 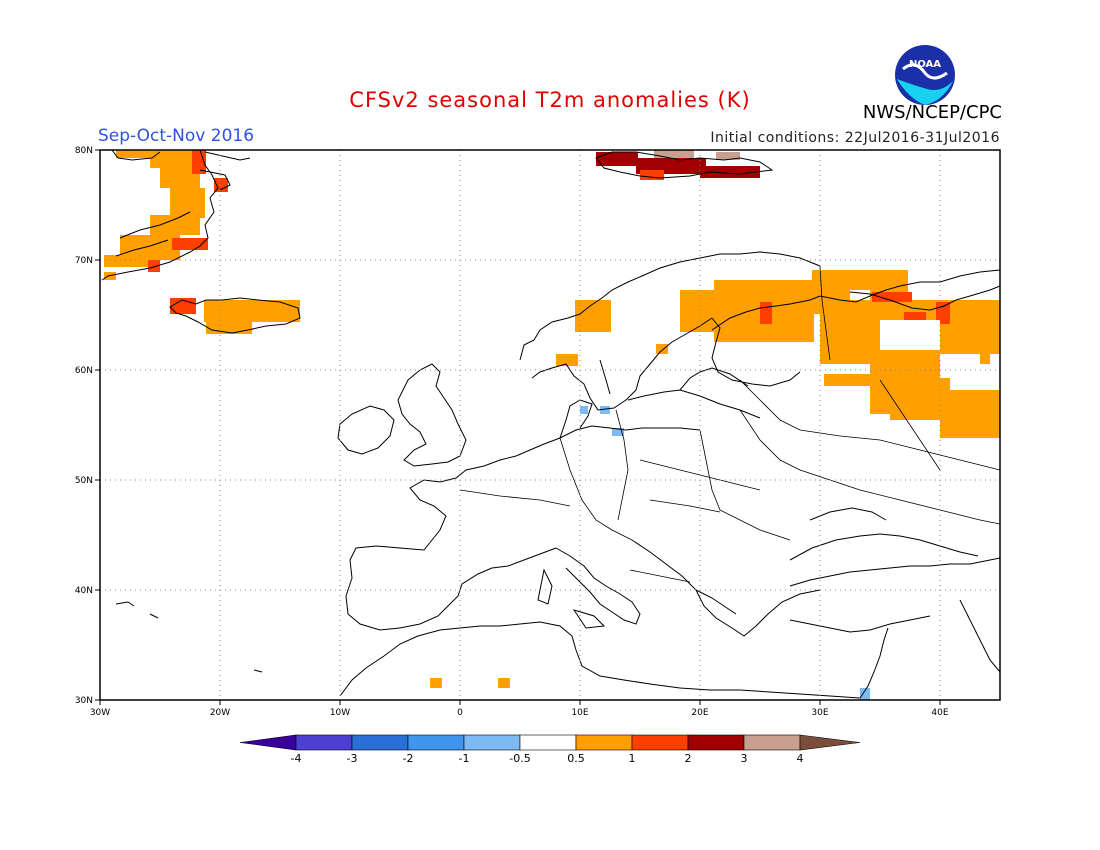 I want to click on lon-label-30w: 30W, so click(x=100, y=713).